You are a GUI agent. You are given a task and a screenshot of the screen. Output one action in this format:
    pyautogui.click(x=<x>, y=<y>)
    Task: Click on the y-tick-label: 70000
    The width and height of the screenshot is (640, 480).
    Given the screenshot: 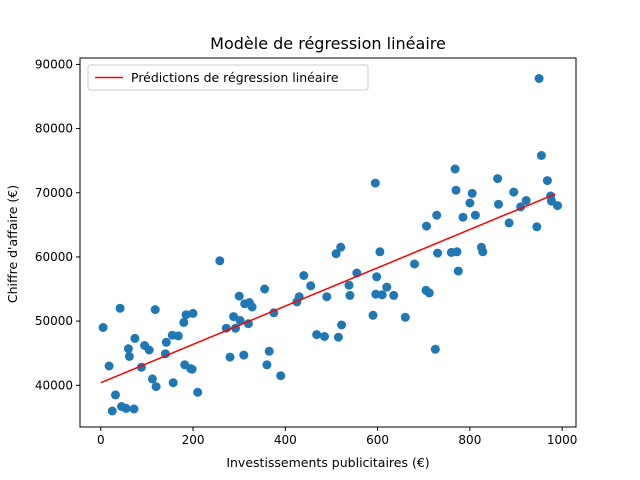 What is the action you would take?
    pyautogui.click(x=54, y=193)
    